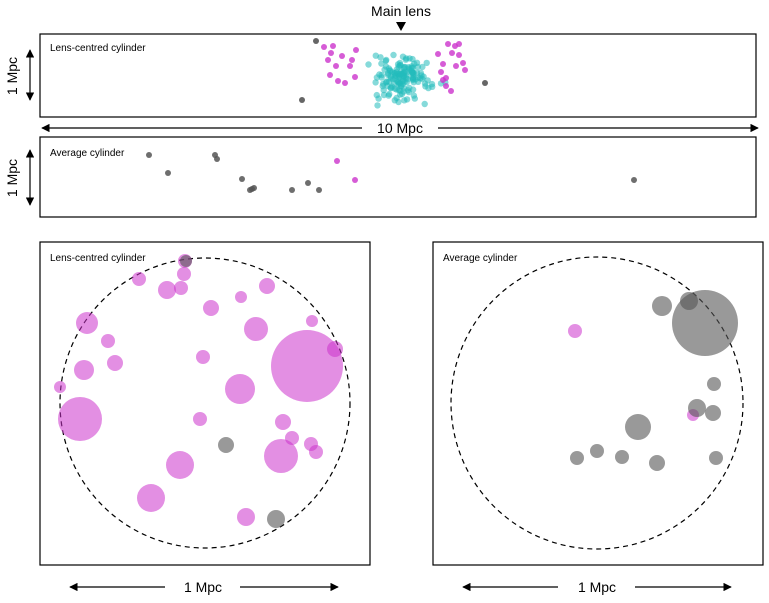  Describe the element at coordinates (98, 48) in the screenshot. I see `top-panel-label: Lens-centred cylinder` at that location.